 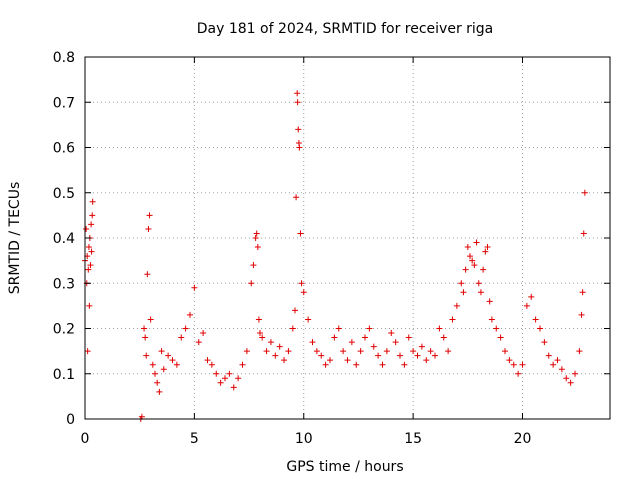 What do you see at coordinates (85, 439) in the screenshot?
I see `x-tick-label: 0` at bounding box center [85, 439].